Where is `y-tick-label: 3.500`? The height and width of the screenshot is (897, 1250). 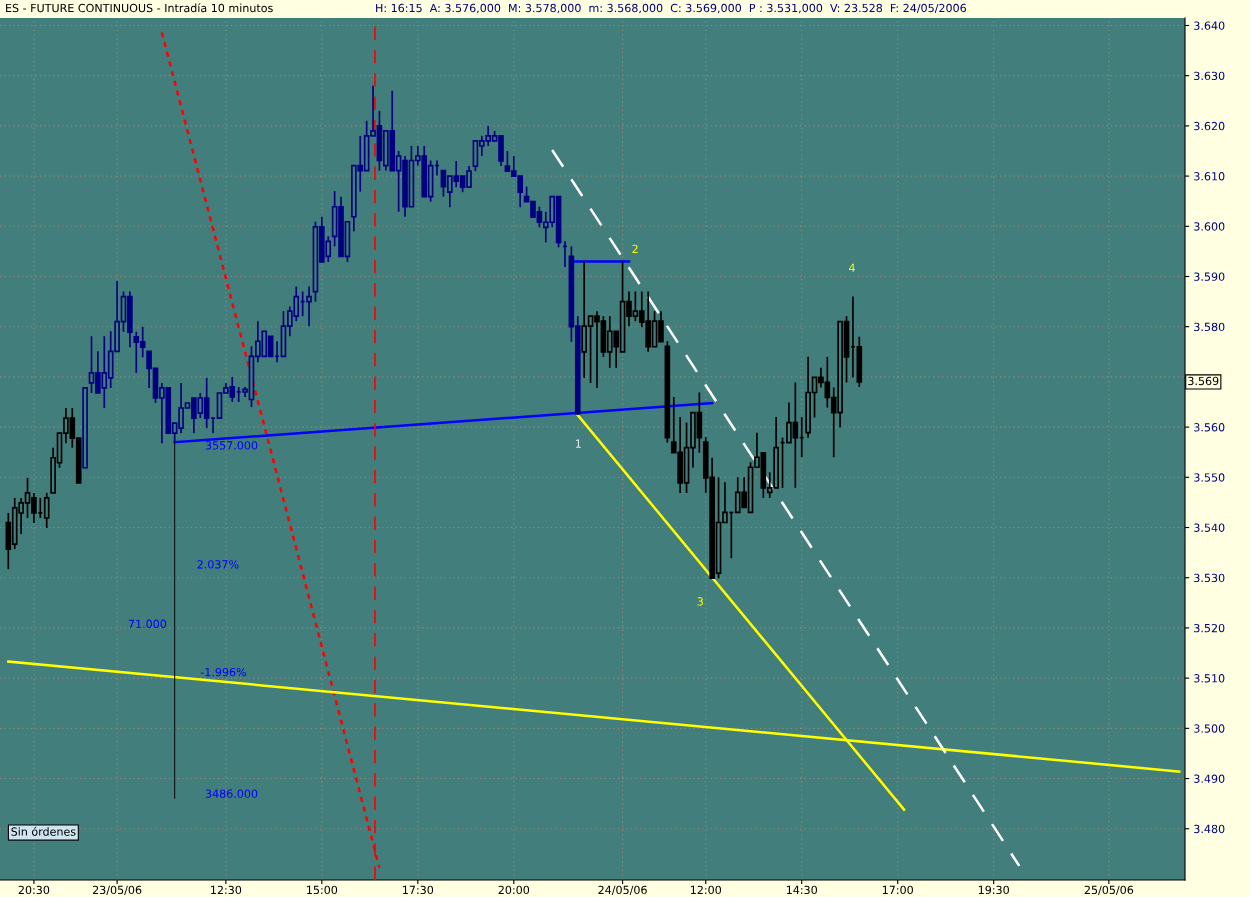
y-tick-label: 3.500 is located at coordinates (1209, 728).